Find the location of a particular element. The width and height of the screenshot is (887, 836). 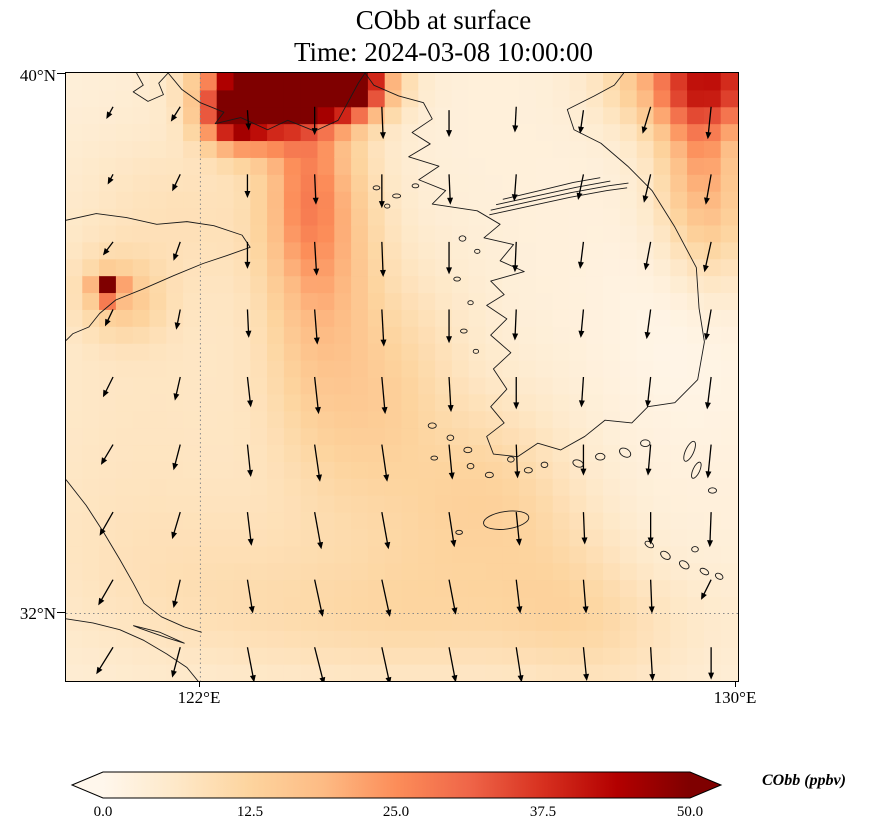

tick-mark-122e is located at coordinates (199, 684).